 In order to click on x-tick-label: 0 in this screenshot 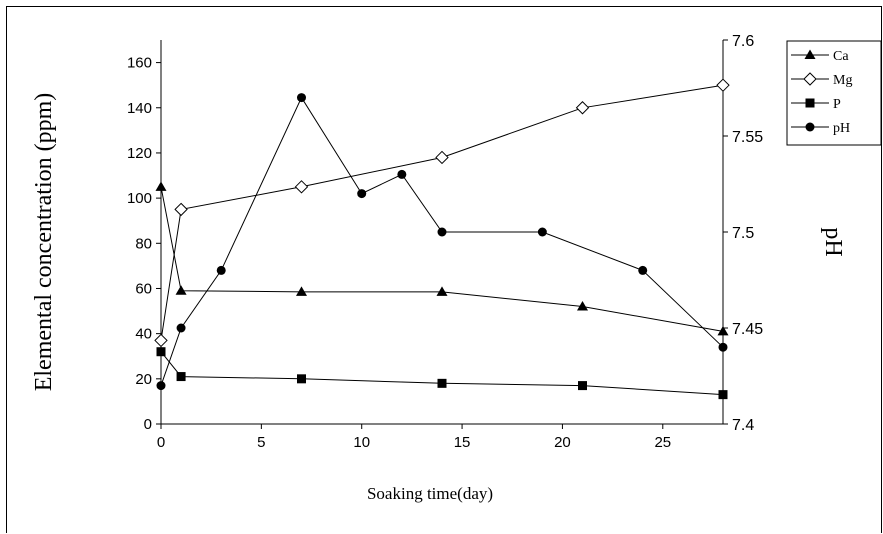, I will do `click(161, 442)`.